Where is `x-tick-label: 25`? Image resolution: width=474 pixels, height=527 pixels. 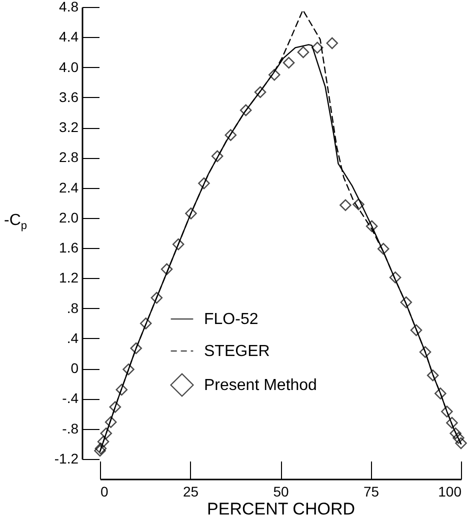
x-tick-label: 25 is located at coordinates (190, 492).